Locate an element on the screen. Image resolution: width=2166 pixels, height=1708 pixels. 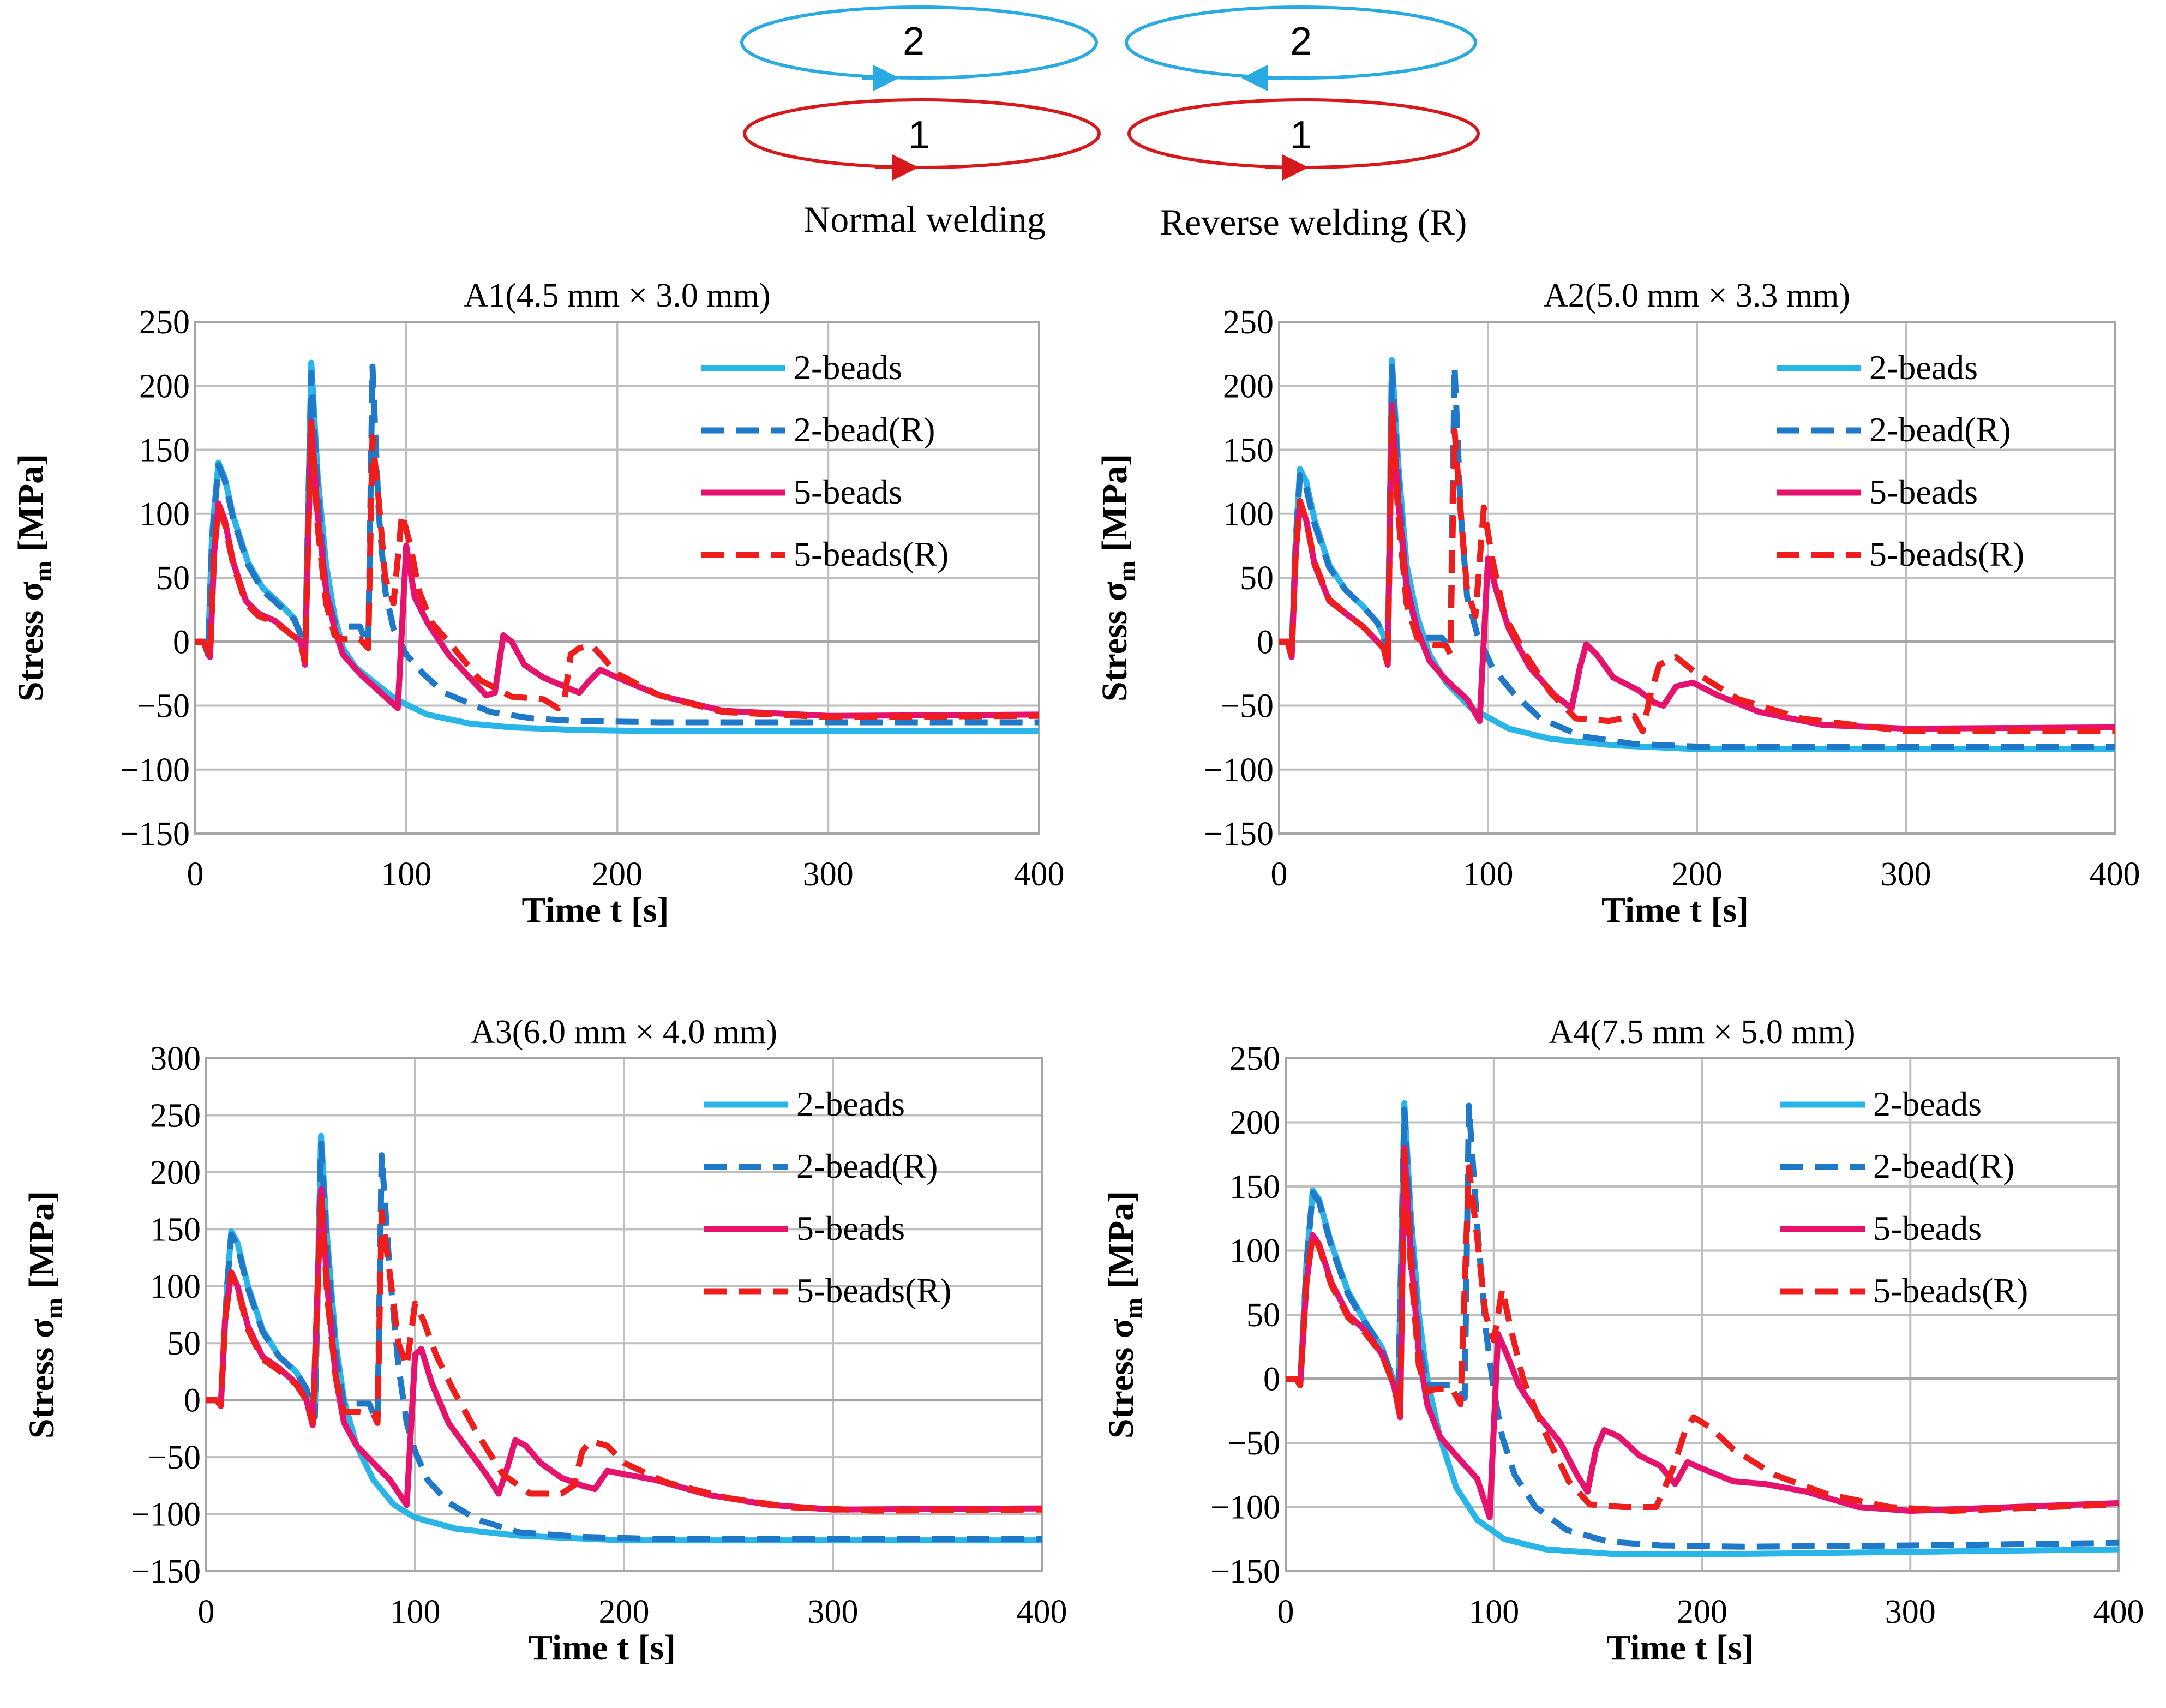
reverse-welding-diagram: 2 1 Reverse welding (R) is located at coordinates (1302, 124).